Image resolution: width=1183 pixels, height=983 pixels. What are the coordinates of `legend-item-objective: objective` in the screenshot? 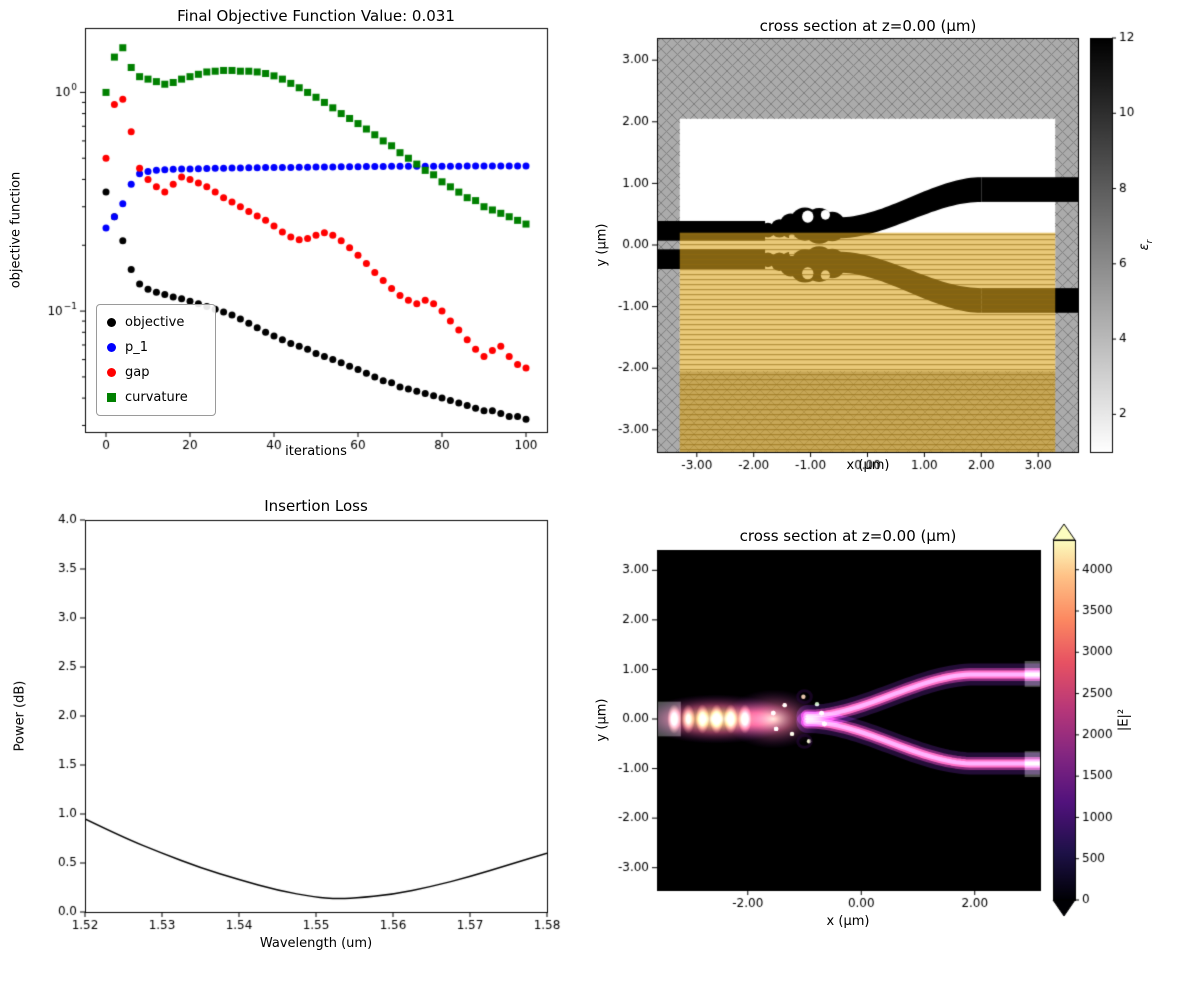 It's located at (156, 322).